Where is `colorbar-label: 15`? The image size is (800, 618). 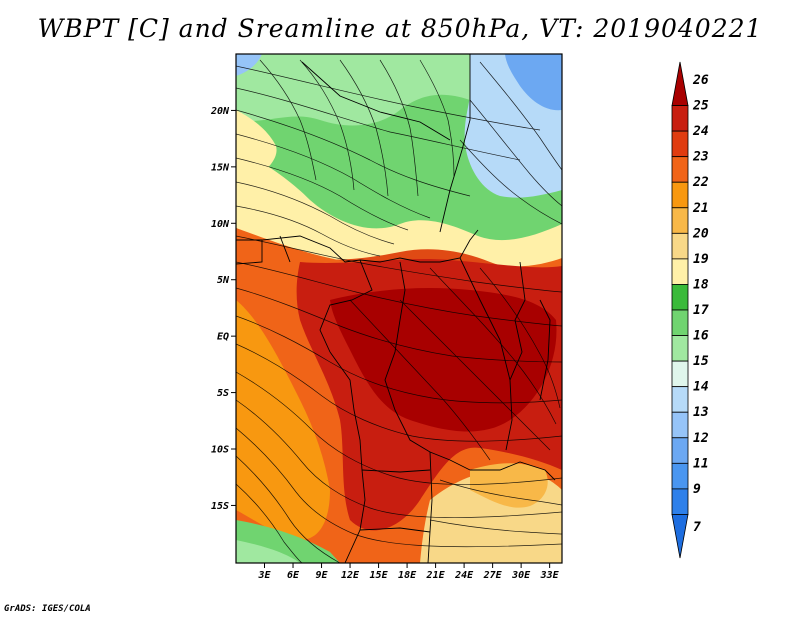
colorbar-label: 15 is located at coordinates (701, 361).